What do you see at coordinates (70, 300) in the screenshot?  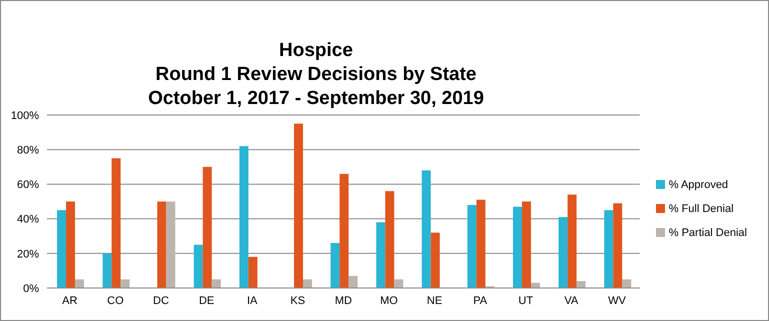 I see `x-tick-label: AR` at bounding box center [70, 300].